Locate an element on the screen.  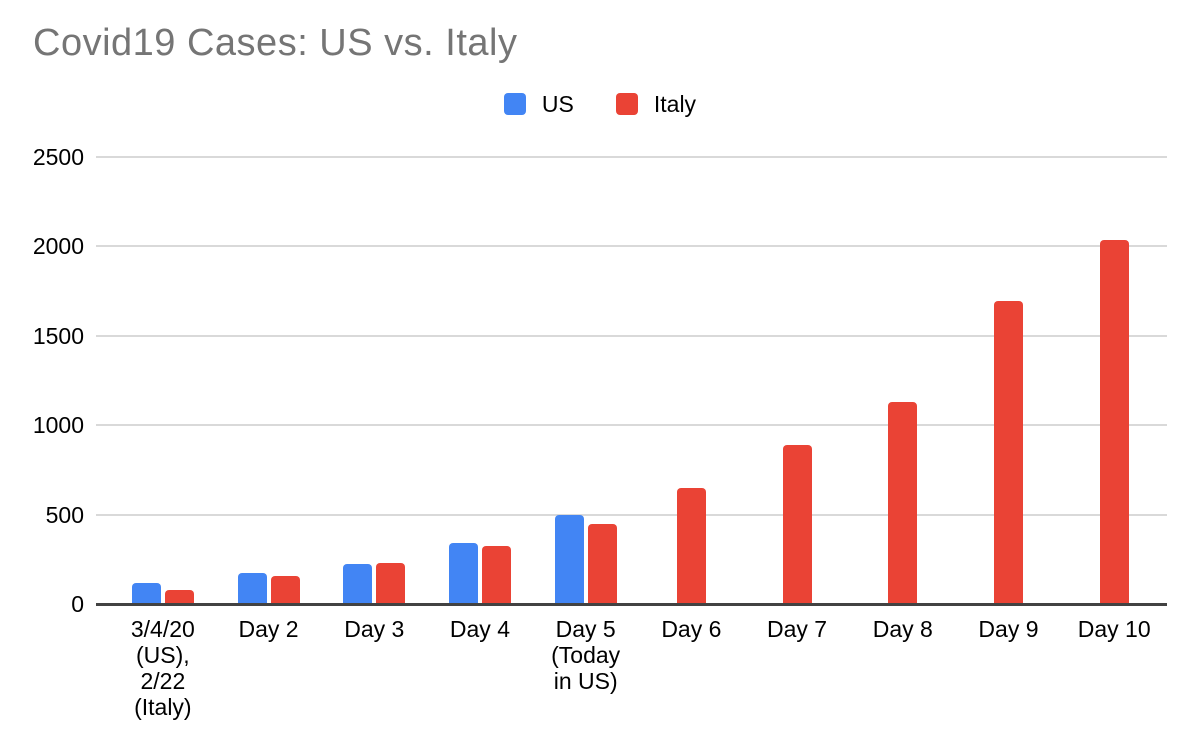
x-tick-label-8: Day 8 is located at coordinates (902, 629).